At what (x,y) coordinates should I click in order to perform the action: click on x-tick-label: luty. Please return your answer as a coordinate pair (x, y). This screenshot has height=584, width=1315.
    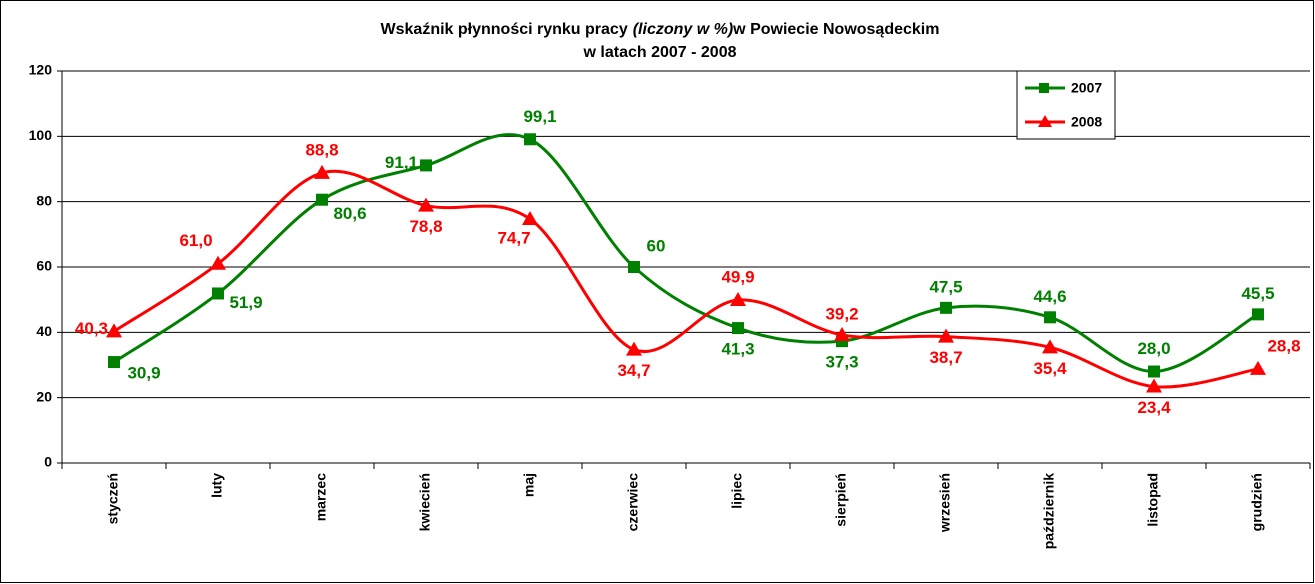
    Looking at the image, I should click on (217, 485).